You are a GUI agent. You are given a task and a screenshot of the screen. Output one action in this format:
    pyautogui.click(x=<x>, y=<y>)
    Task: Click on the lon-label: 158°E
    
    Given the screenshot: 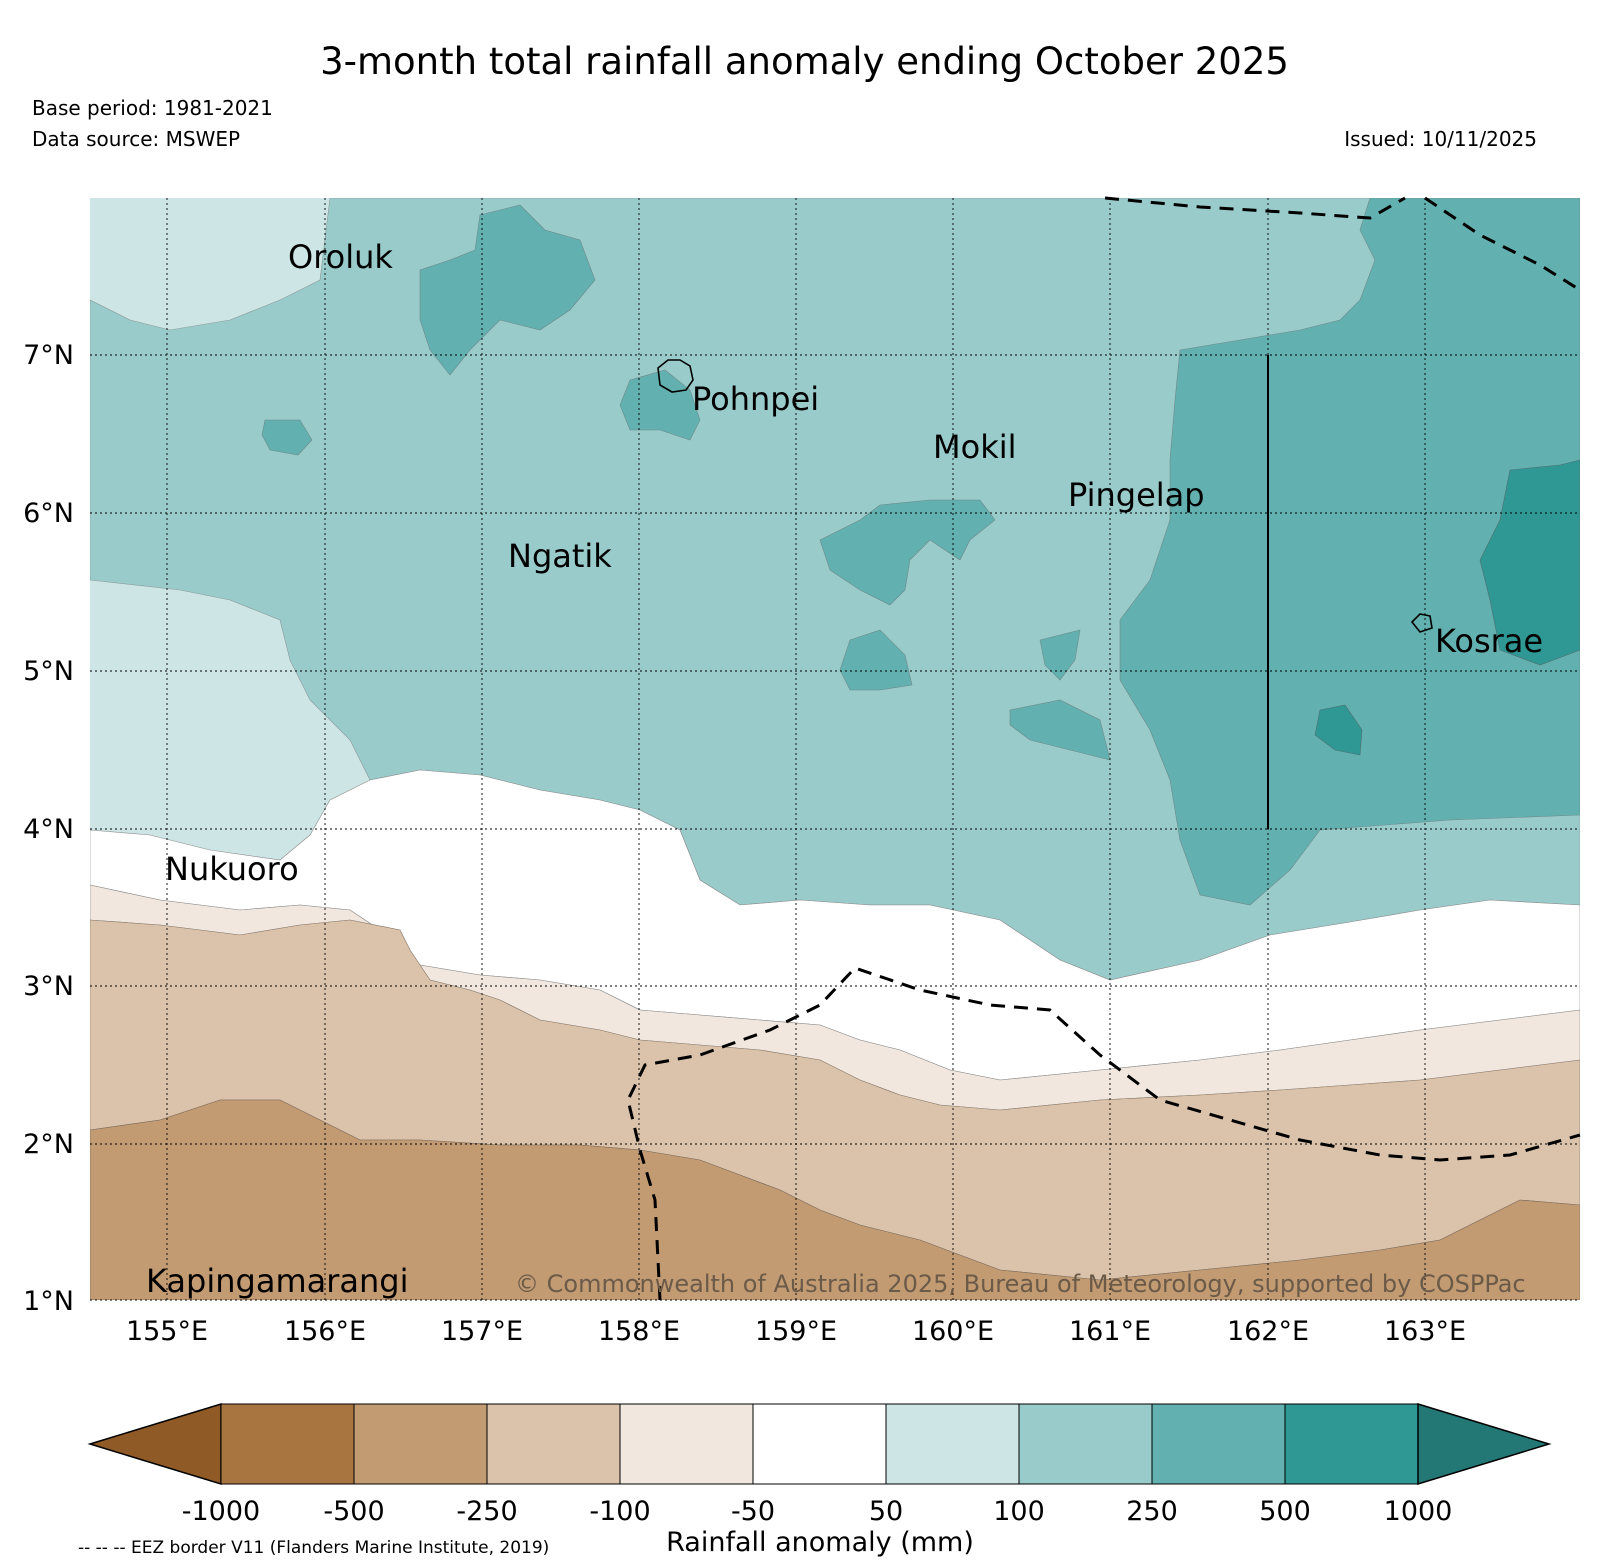 What is the action you would take?
    pyautogui.click(x=639, y=1331)
    